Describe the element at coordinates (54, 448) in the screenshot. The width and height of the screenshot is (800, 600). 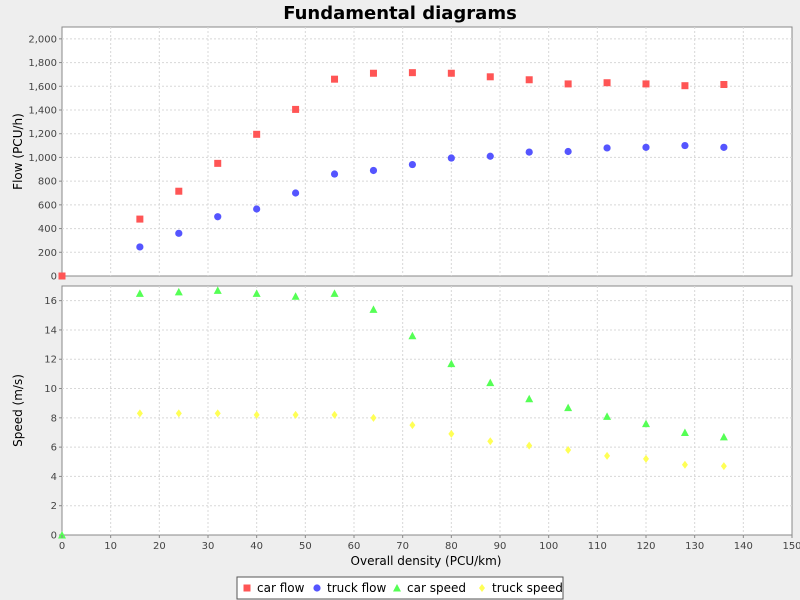
I see `y-tick-label: 6` at that location.